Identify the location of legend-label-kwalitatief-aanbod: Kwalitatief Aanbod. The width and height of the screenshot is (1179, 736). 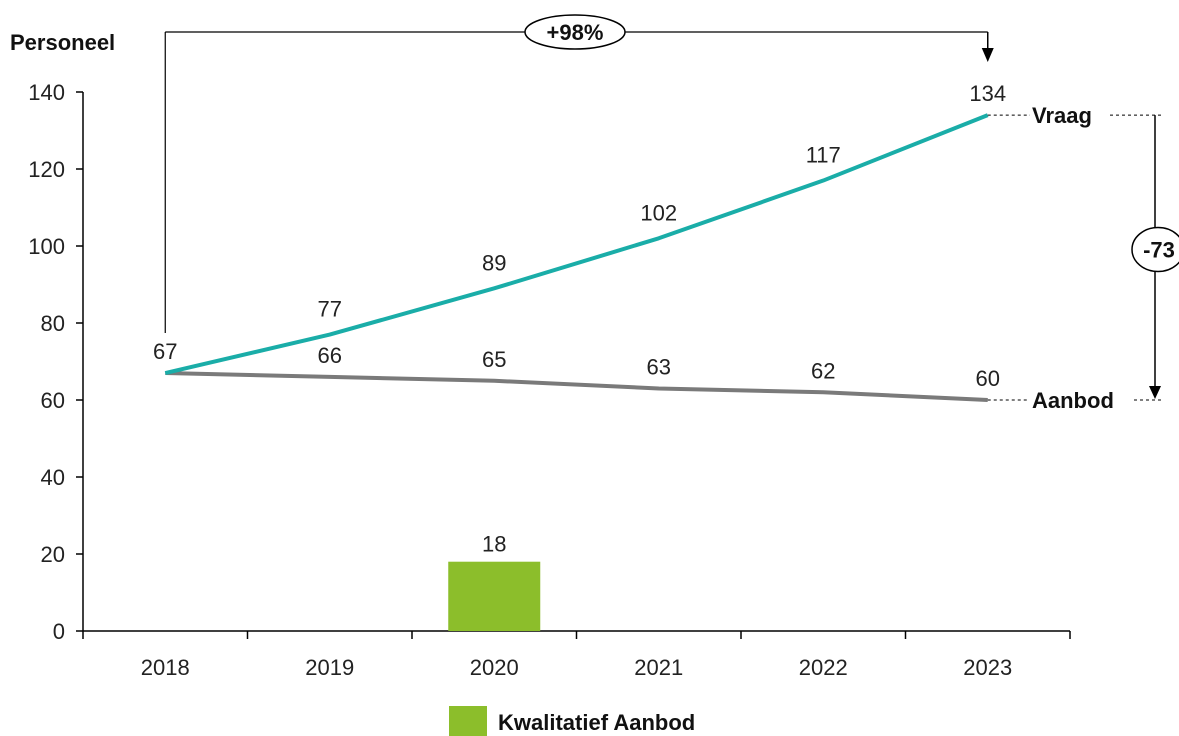
(596, 722).